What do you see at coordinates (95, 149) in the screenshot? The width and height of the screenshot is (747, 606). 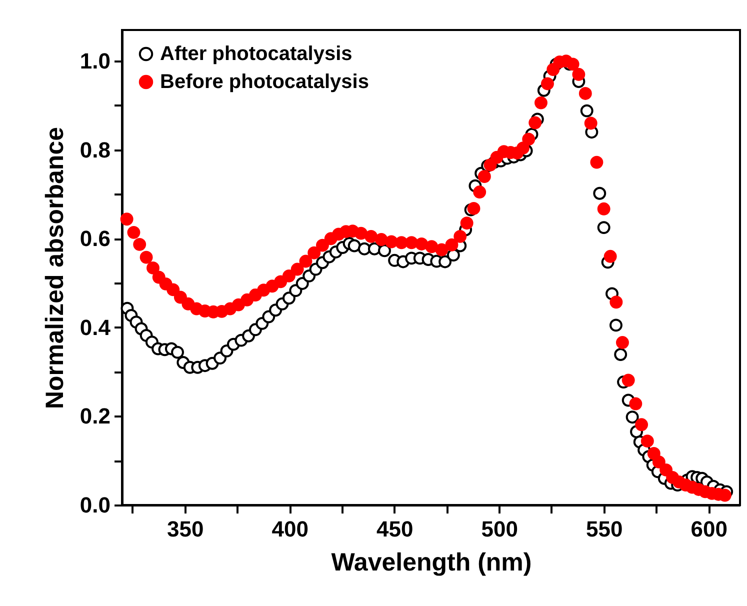 I see `y-tick-label: 0.8` at bounding box center [95, 149].